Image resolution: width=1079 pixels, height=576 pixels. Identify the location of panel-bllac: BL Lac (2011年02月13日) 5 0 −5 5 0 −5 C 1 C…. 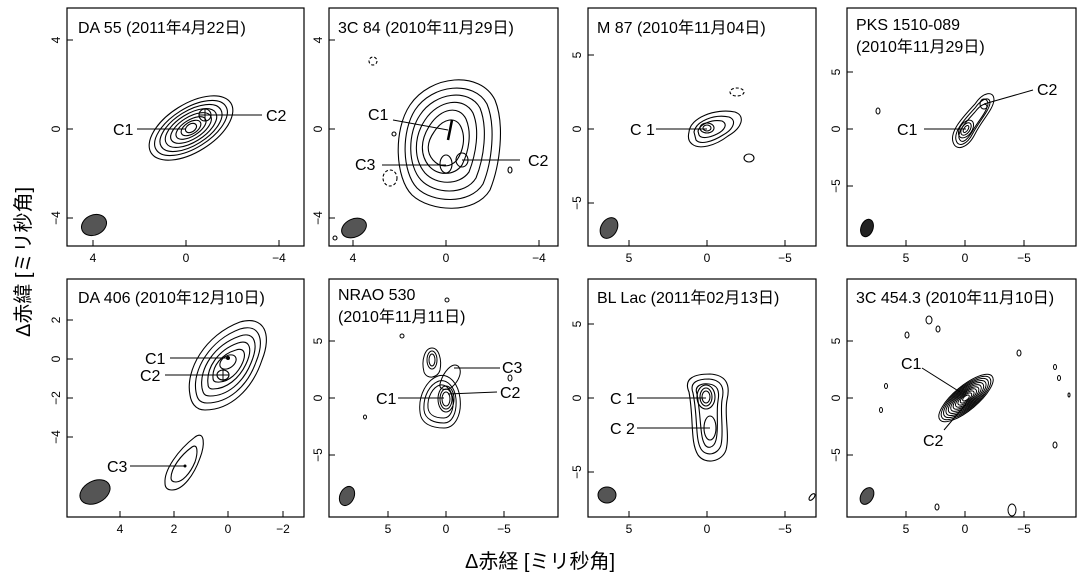
(693, 407).